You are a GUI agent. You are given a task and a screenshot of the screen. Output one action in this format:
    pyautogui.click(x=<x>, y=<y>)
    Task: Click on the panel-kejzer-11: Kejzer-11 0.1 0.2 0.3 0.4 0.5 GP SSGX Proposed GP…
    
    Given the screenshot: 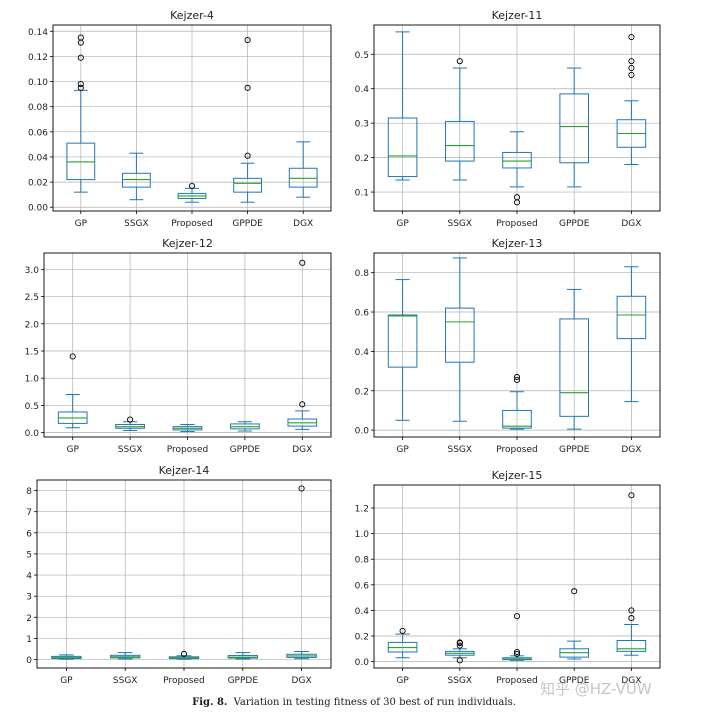 What is the action you would take?
    pyautogui.click(x=508, y=119)
    